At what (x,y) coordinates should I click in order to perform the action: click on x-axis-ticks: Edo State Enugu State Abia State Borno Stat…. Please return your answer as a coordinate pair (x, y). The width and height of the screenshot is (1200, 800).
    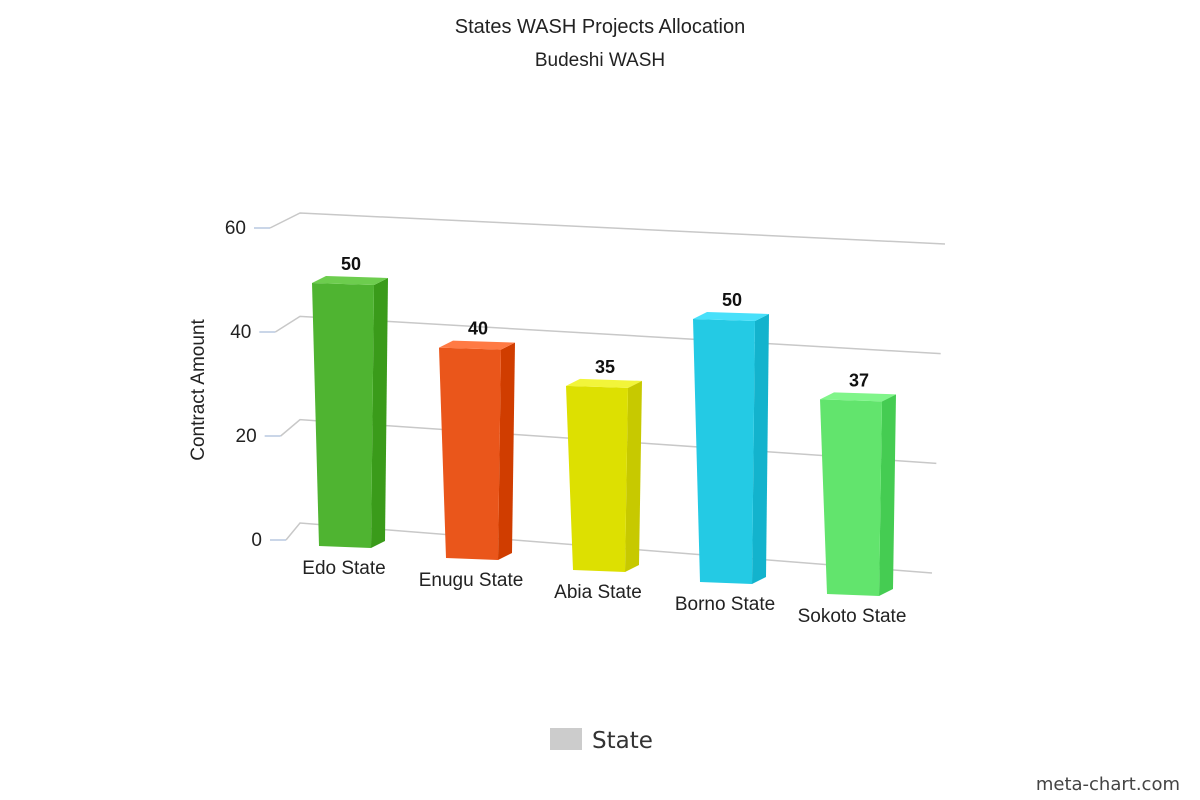
    Looking at the image, I should click on (604, 592).